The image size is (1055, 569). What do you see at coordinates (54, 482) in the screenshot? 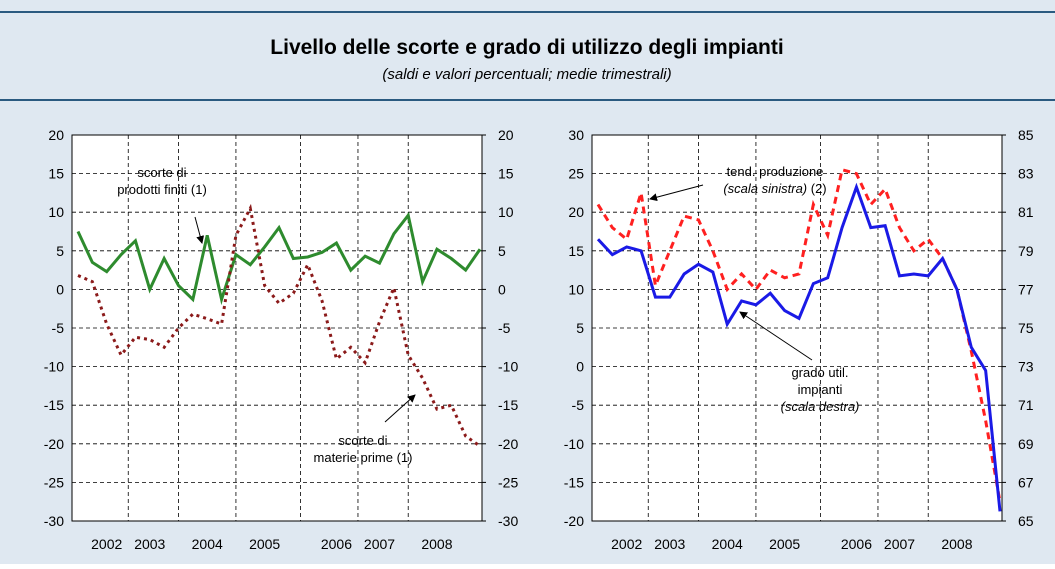
I see `y-tick-label: -25` at bounding box center [54, 482].